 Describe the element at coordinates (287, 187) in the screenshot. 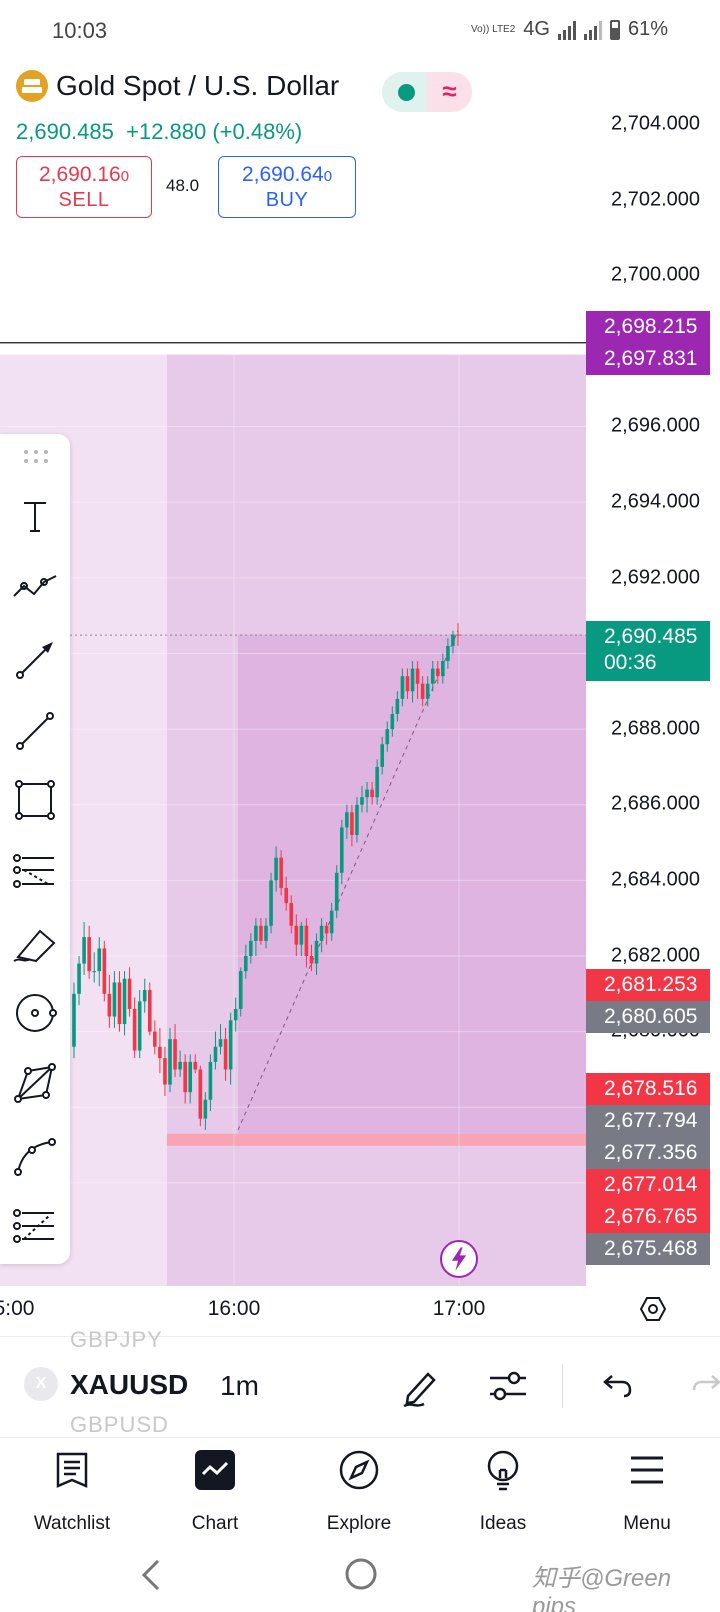

I see `buy-button: 2,690.640 BUY` at that location.